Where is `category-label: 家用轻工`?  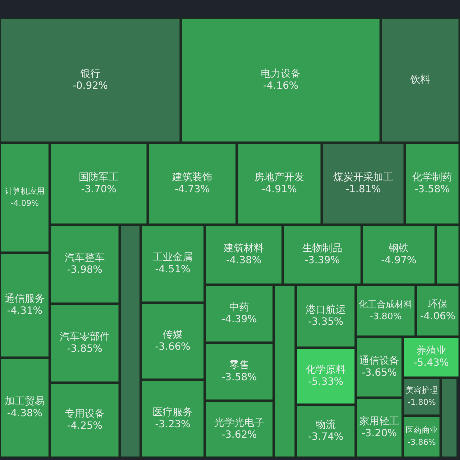
category-label: 家用轻工 is located at coordinates (380, 422).